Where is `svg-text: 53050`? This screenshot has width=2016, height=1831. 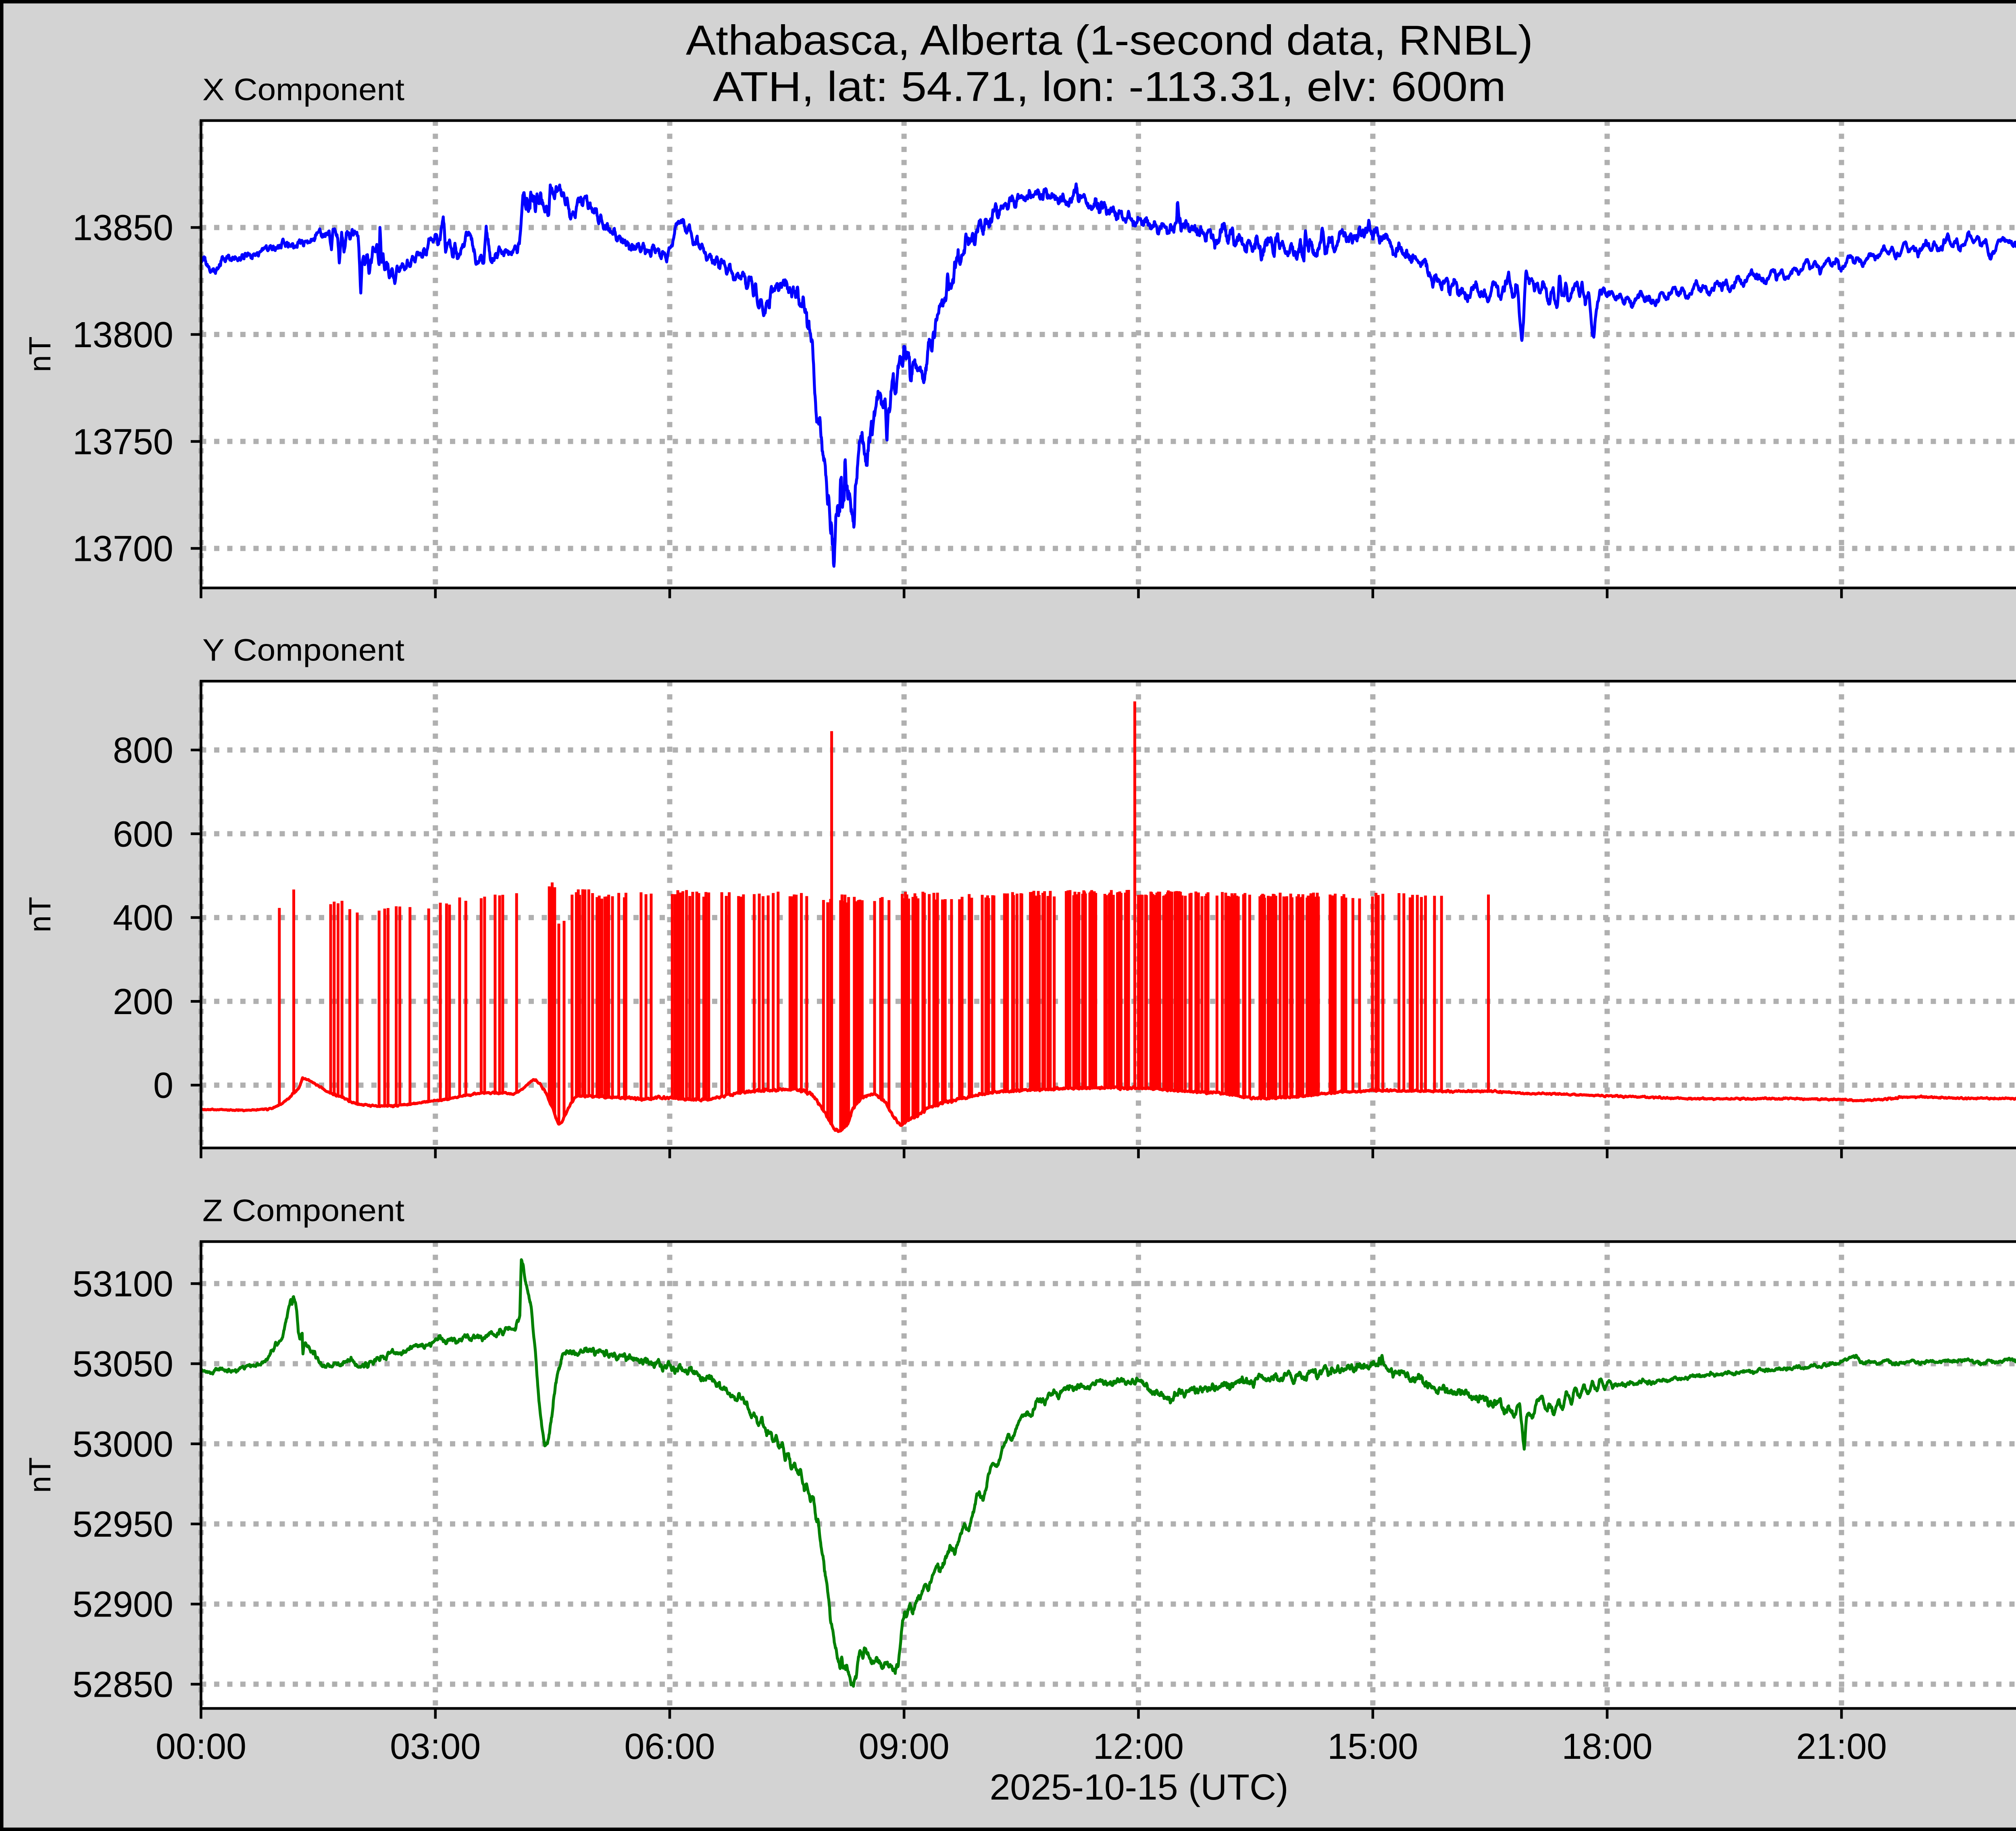 svg-text: 53050 is located at coordinates (123, 1364).